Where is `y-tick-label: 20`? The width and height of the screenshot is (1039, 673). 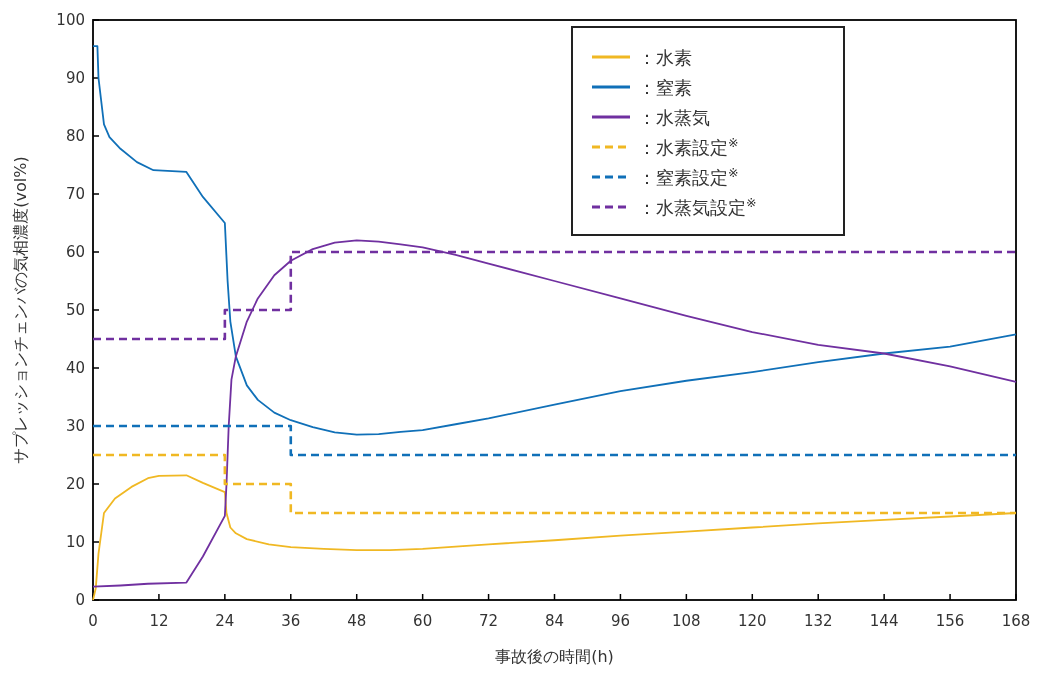
y-tick-label: 20 is located at coordinates (75, 484).